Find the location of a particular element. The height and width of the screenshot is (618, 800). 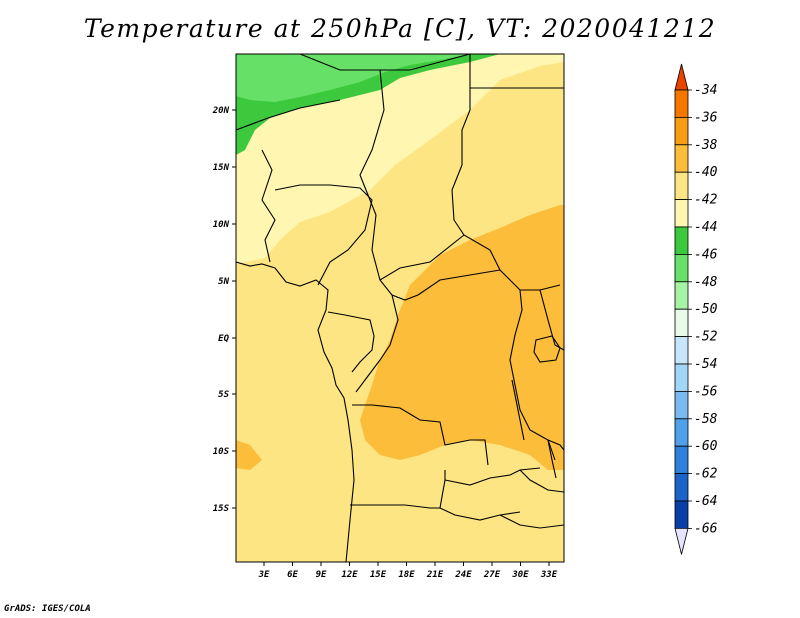

lat-label: 5S is located at coordinates (223, 395).